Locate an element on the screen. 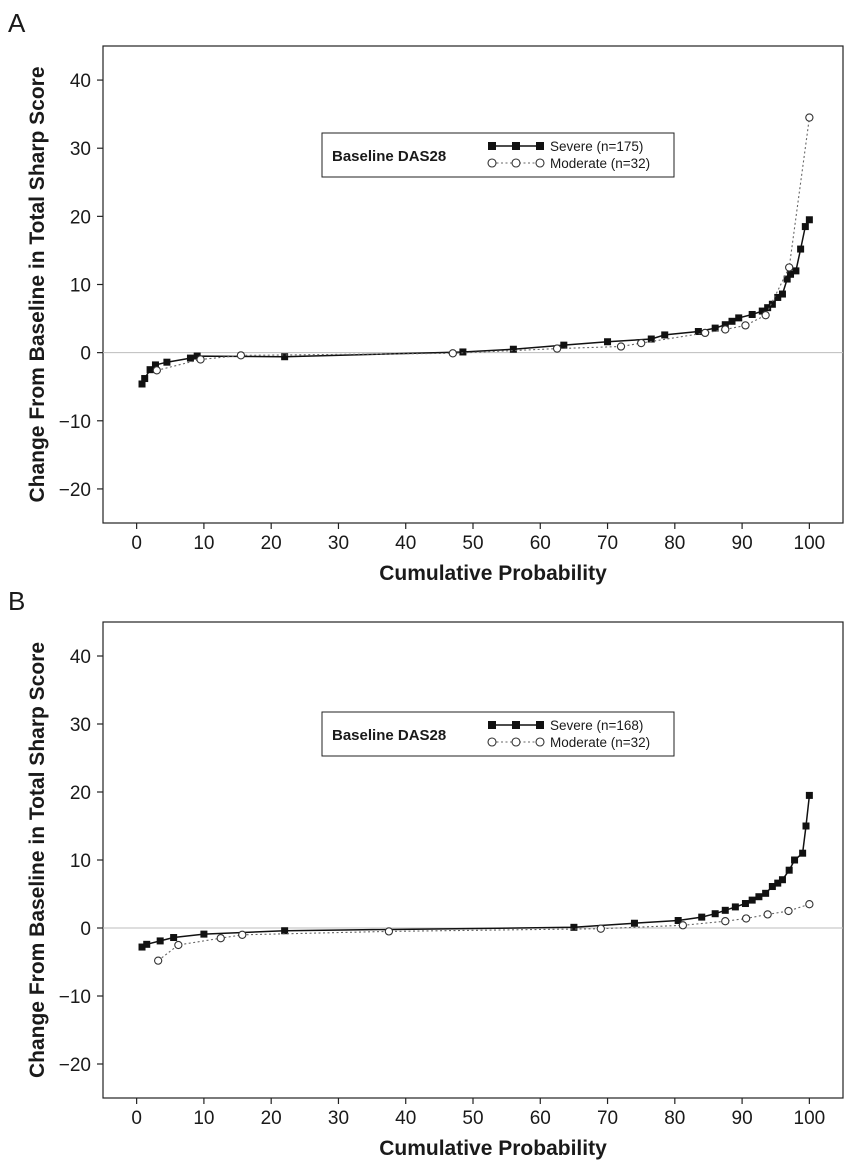 The height and width of the screenshot is (1166, 859). series-line-severe is located at coordinates (476, 871).